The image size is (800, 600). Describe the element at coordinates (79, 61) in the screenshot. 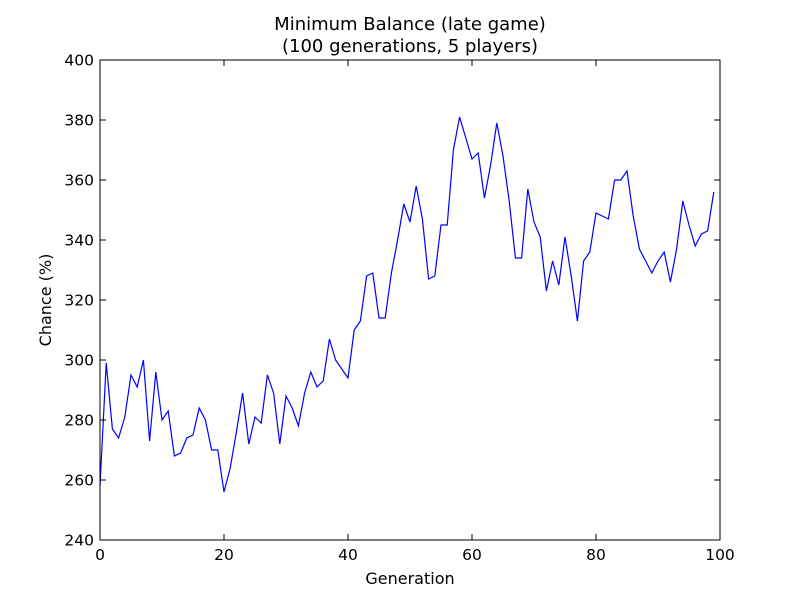

I see `y-tick-label: 400` at that location.